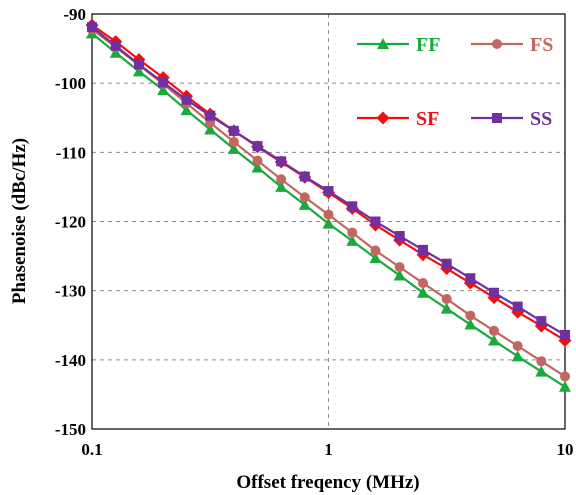  Describe the element at coordinates (327, 482) in the screenshot. I see `x-axis-title: Offset freqency (MHz)` at that location.